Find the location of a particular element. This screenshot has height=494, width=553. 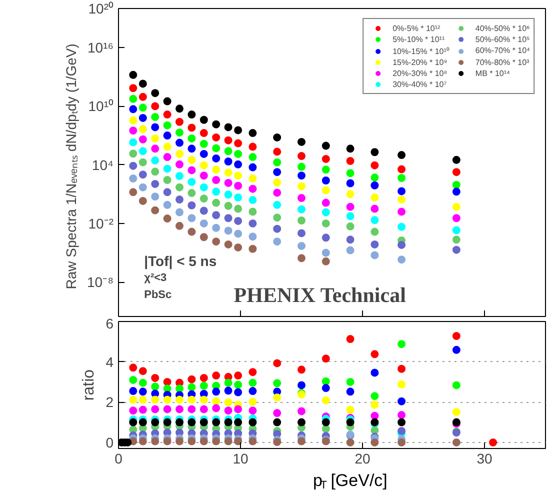

y-tick-label: 10⁻⁸ is located at coordinates (100, 282).